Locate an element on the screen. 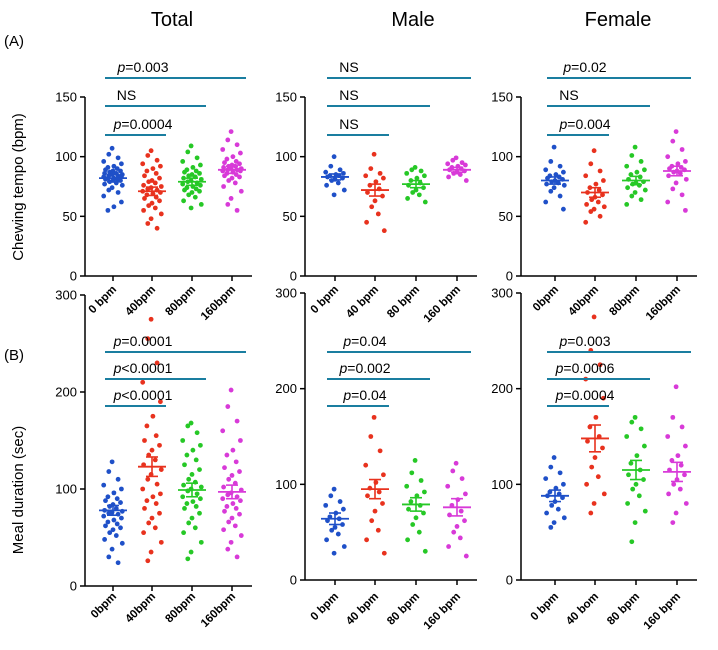 The image size is (718, 650). significance-label-2: NS is located at coordinates (348, 67).